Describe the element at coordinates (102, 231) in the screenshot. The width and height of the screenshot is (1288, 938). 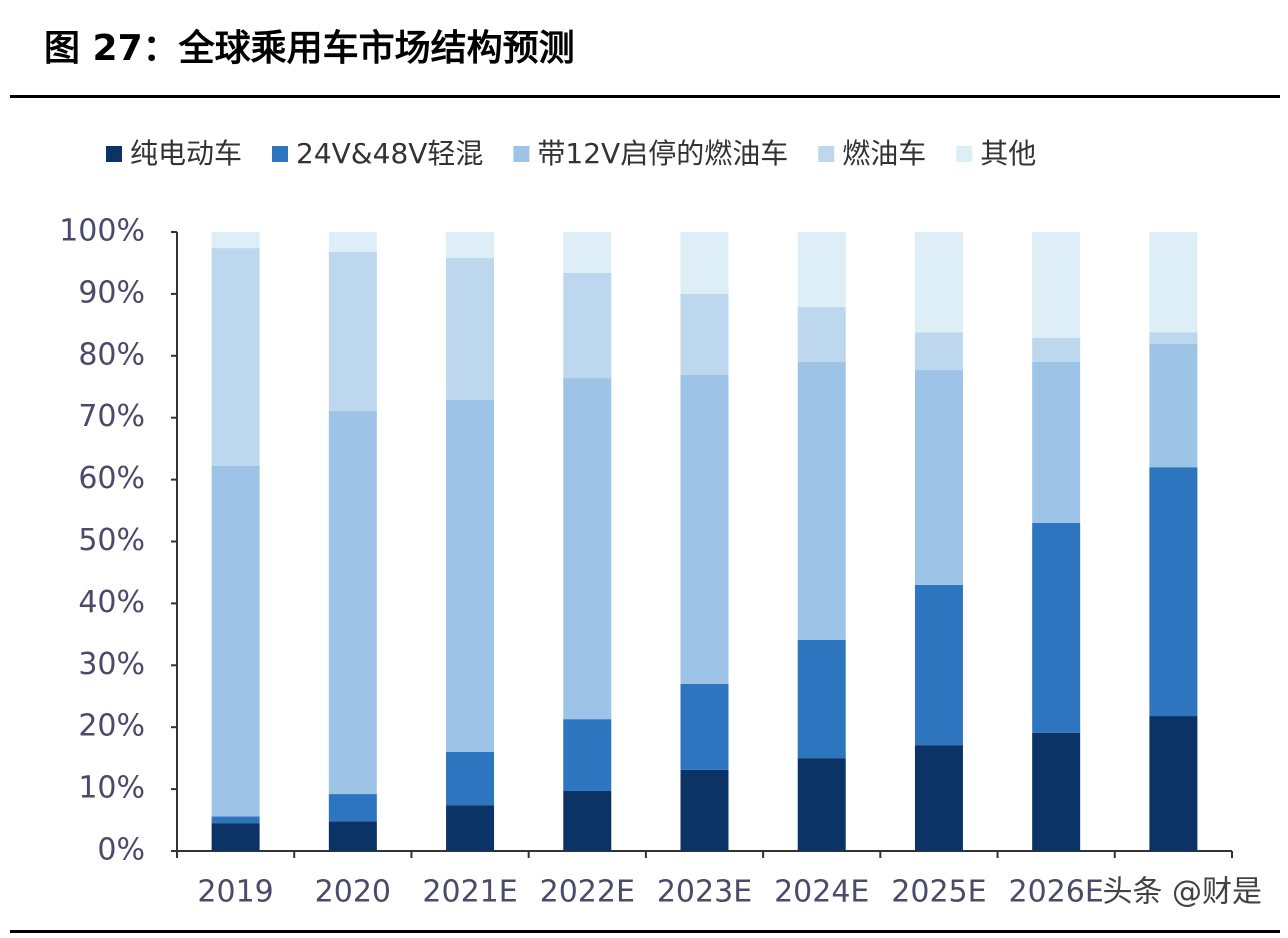
I see `y-tick-label: 100%` at that location.